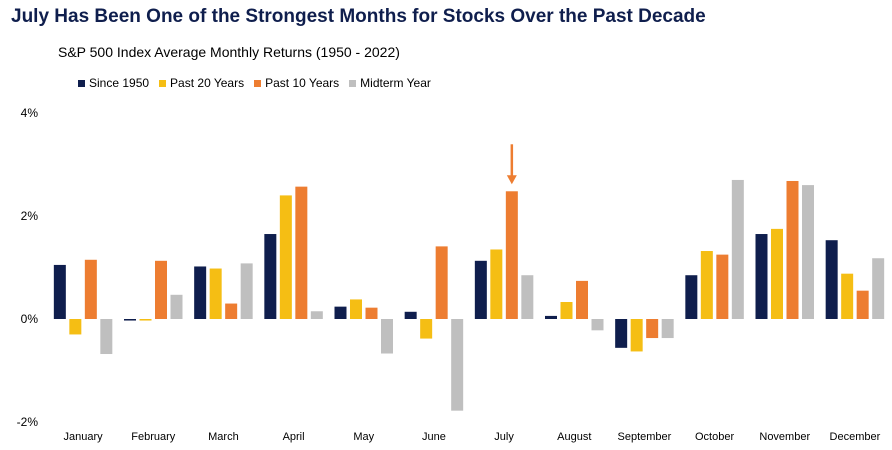  What do you see at coordinates (511, 255) in the screenshot?
I see `bar-july-past-10-years` at bounding box center [511, 255].